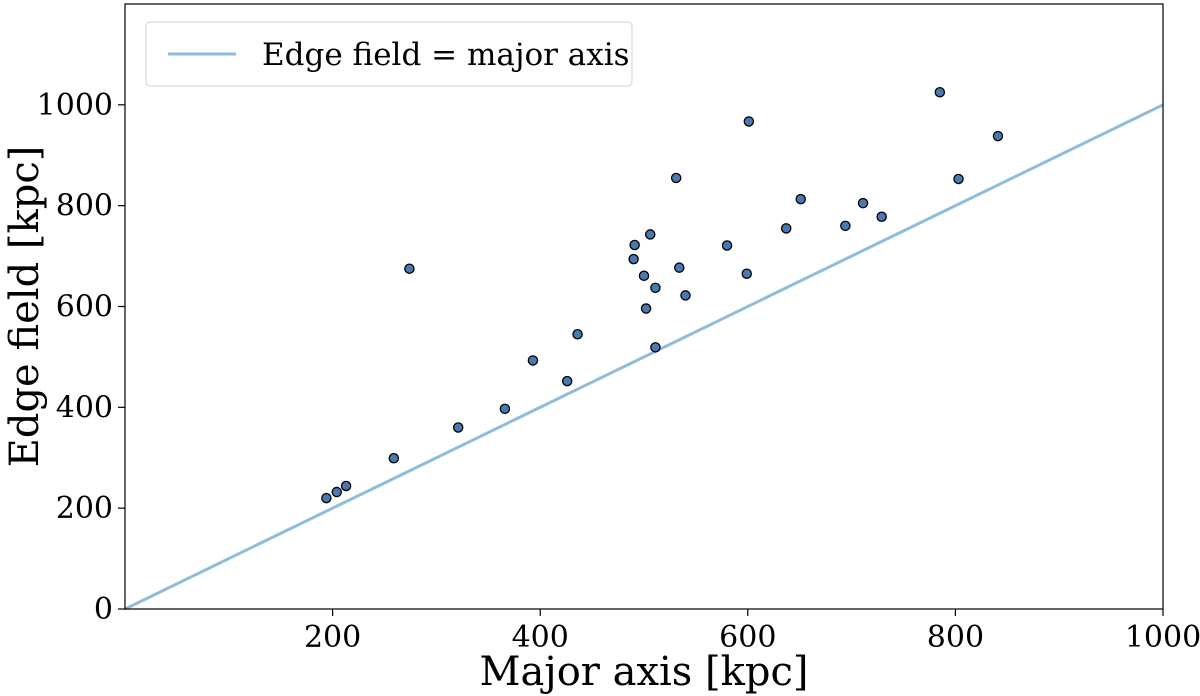  What do you see at coordinates (25, 307) in the screenshot?
I see `y-axis-label: Edge field [kpc]` at bounding box center [25, 307].